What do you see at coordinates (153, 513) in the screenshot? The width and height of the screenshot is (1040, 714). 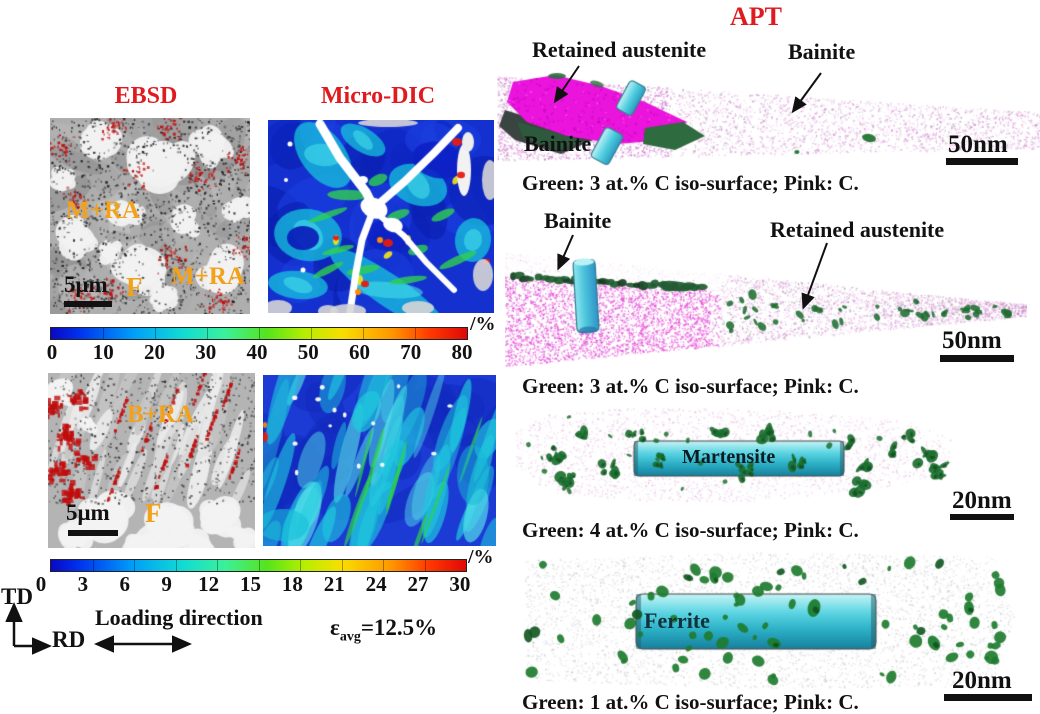 I see `region-label-ferrite-2: F` at bounding box center [153, 513].